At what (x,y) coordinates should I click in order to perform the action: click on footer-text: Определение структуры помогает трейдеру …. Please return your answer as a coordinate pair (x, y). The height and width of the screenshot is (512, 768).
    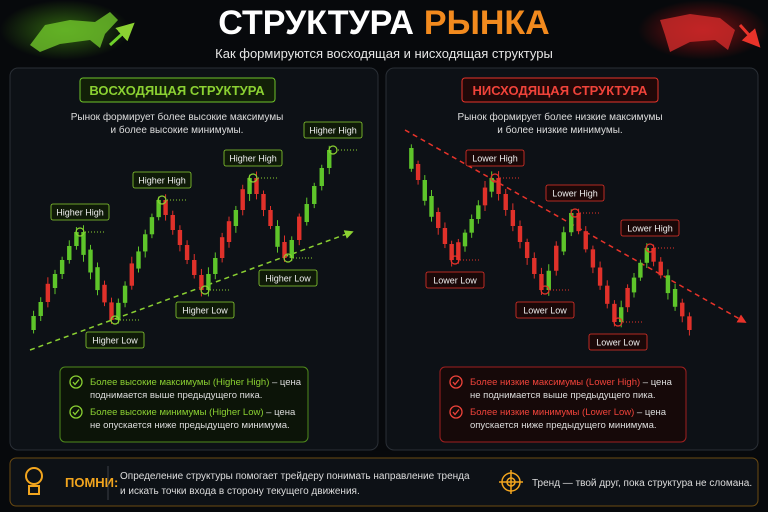
    Looking at the image, I should click on (295, 476).